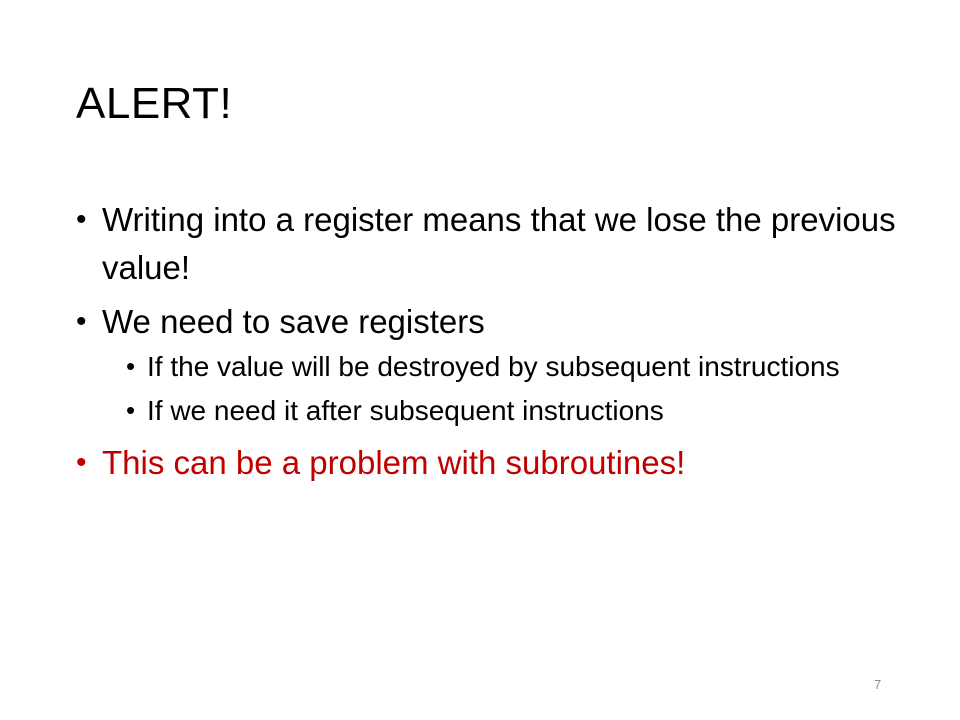 This screenshot has height=720, width=960. What do you see at coordinates (154, 103) in the screenshot?
I see `slide-title: ALERT!` at bounding box center [154, 103].